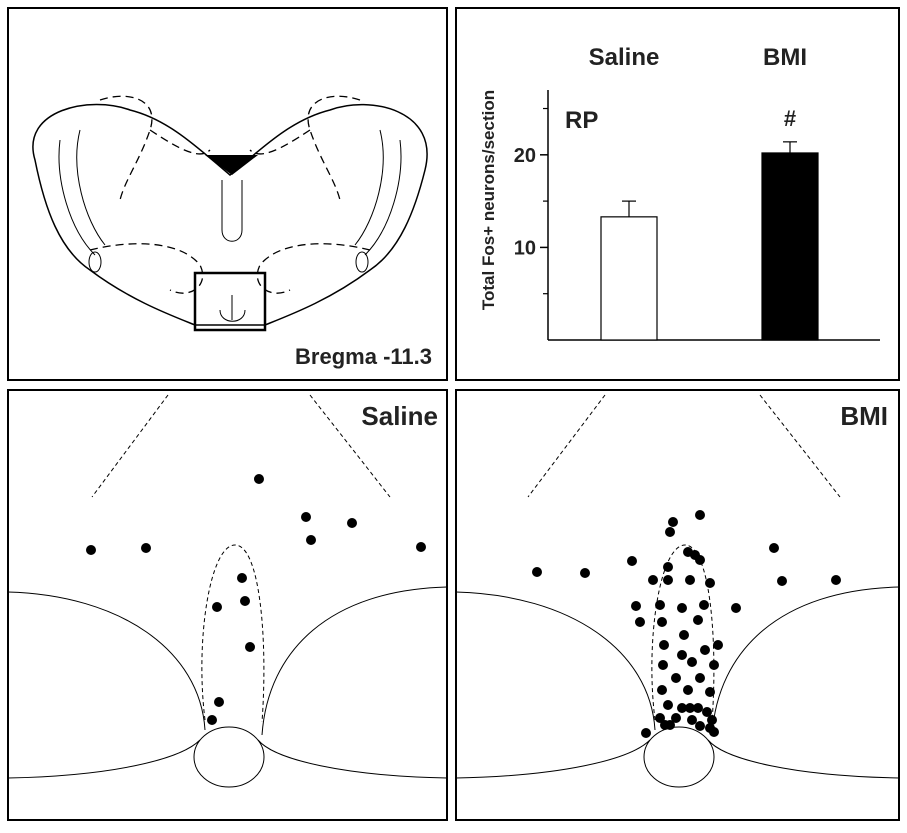 The height and width of the screenshot is (833, 907). What do you see at coordinates (399, 416) in the screenshot?
I see `panel-label: Saline` at bounding box center [399, 416].